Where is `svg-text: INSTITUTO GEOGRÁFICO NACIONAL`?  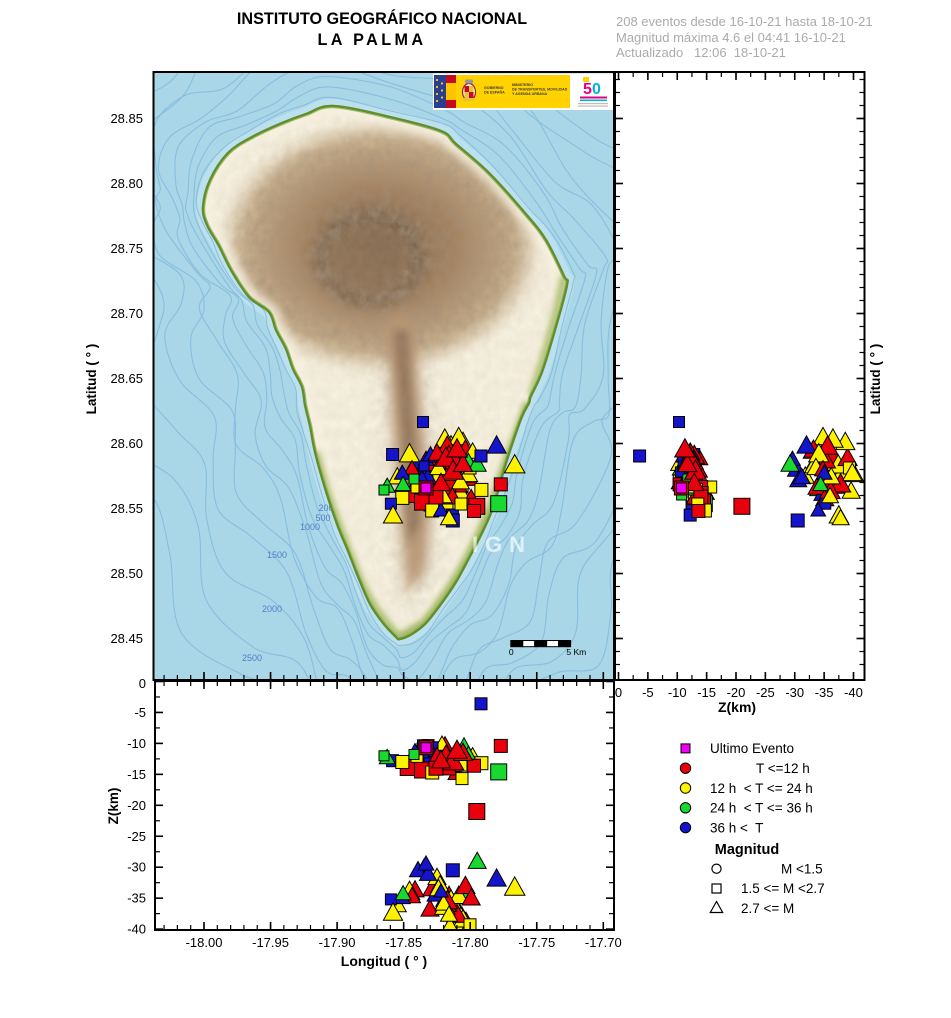 svg-text: INSTITUTO GEOGRÁFICO NACIONAL is located at coordinates (382, 18).